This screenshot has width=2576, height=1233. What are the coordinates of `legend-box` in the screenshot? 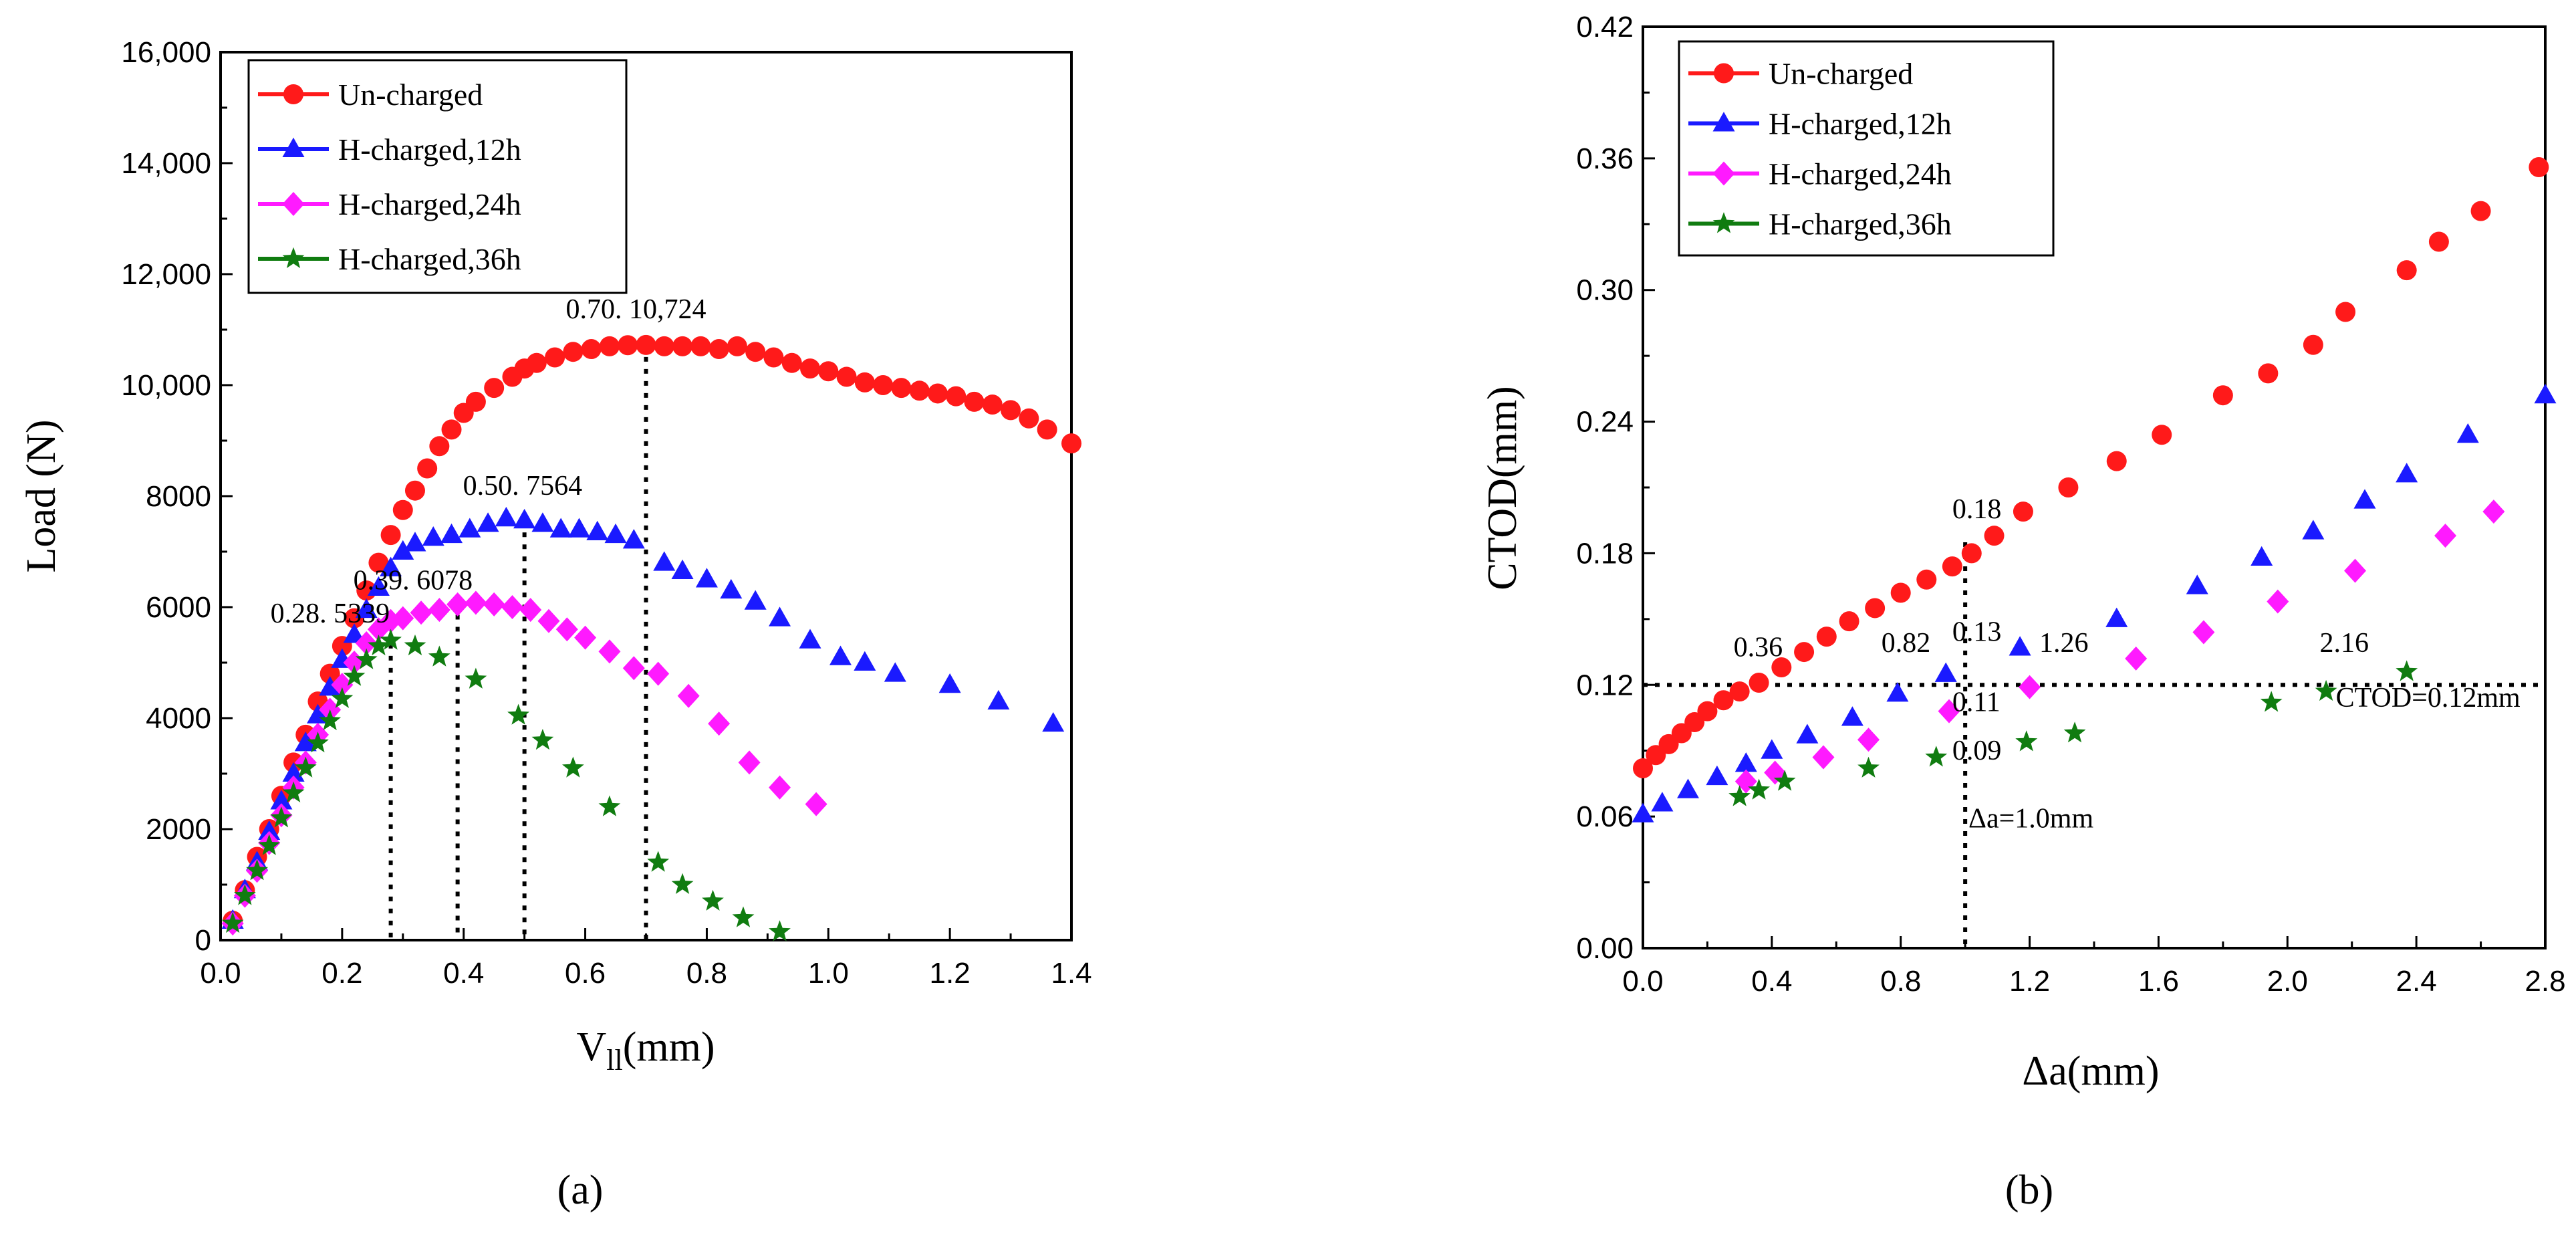 It's located at (1866, 148).